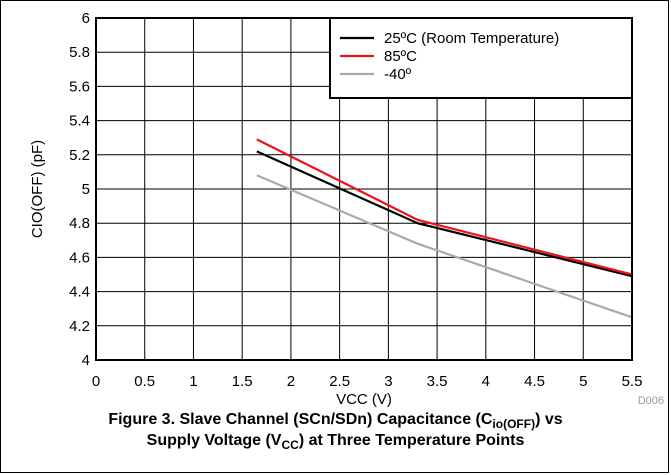 The height and width of the screenshot is (475, 671). I want to click on x-tick-label: 2, so click(291, 381).